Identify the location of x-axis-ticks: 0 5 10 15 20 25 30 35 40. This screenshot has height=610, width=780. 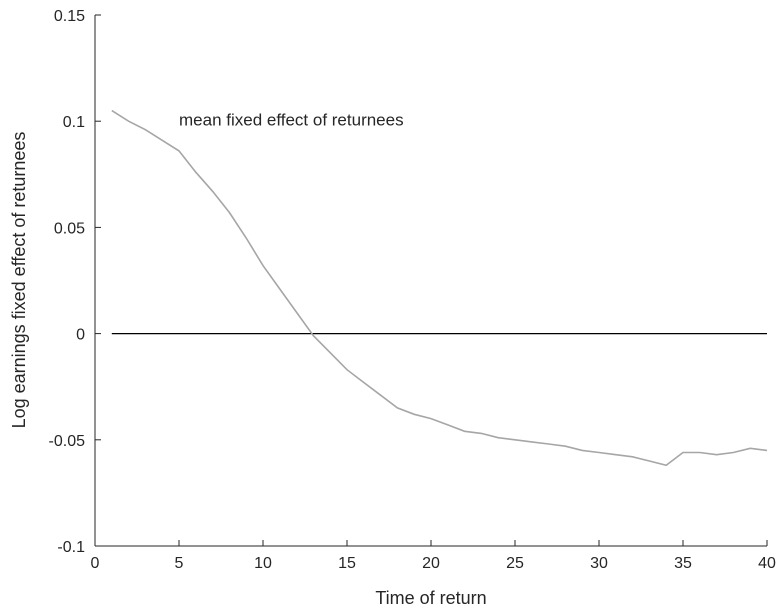
(433, 556).